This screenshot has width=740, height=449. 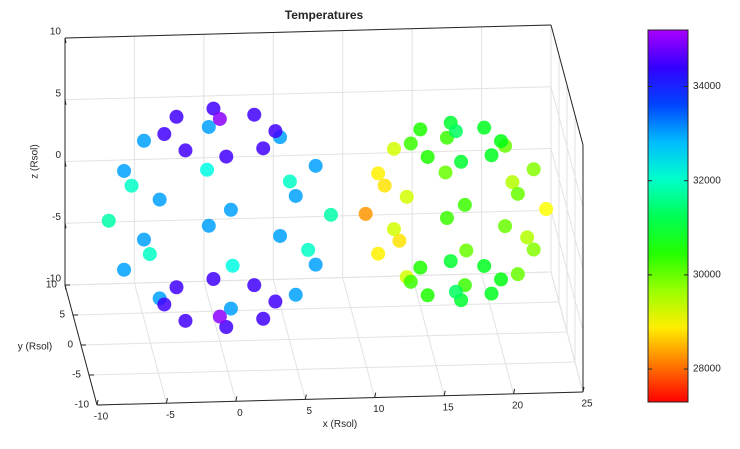 I want to click on y-tick-label: 5, so click(x=62, y=315).